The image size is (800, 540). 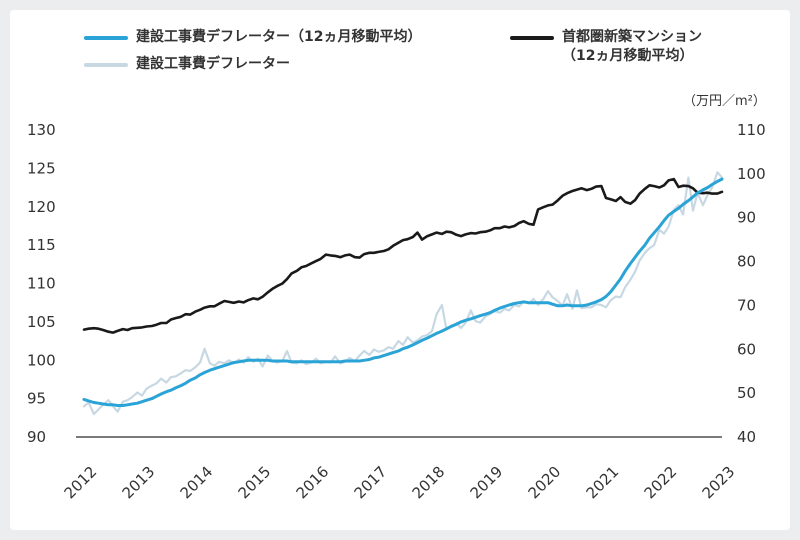 What do you see at coordinates (661, 483) in the screenshot?
I see `x-tick-label: 2022` at bounding box center [661, 483].